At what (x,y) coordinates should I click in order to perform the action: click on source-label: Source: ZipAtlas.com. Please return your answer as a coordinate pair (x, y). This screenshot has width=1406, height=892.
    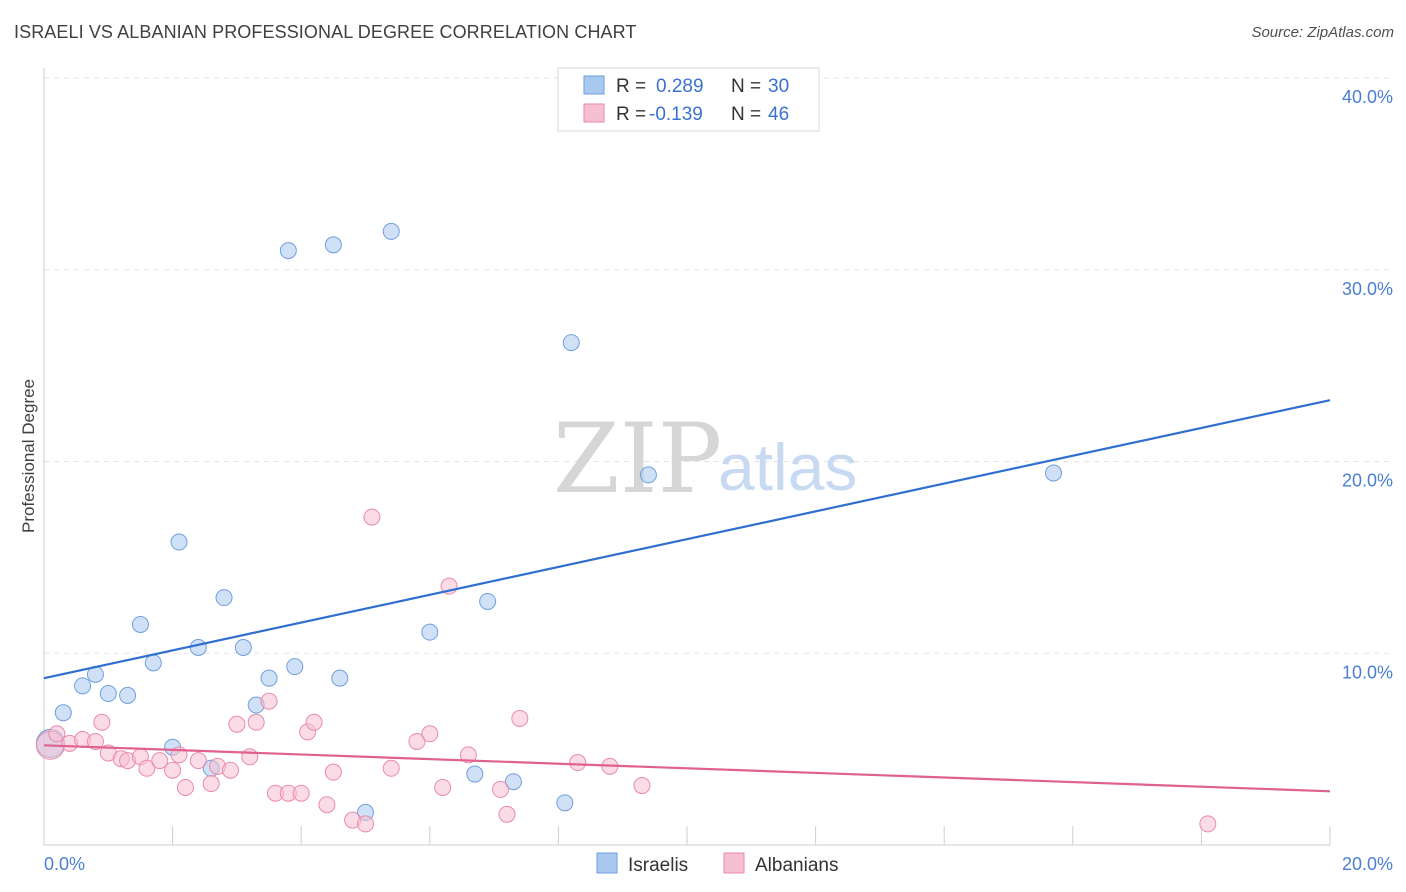
    Looking at the image, I should click on (1322, 32).